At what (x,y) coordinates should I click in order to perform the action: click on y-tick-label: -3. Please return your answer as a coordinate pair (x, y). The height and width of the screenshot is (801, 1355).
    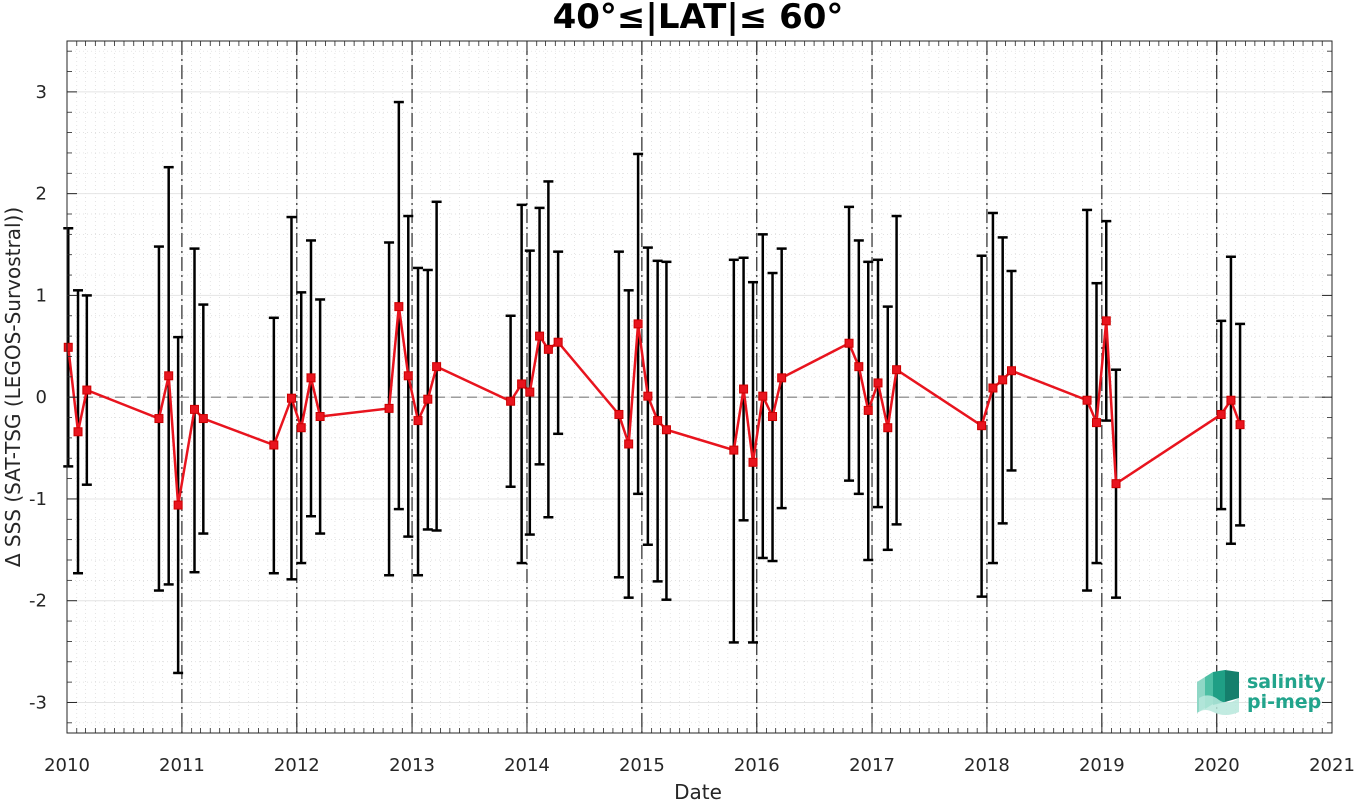
    Looking at the image, I should click on (38, 702).